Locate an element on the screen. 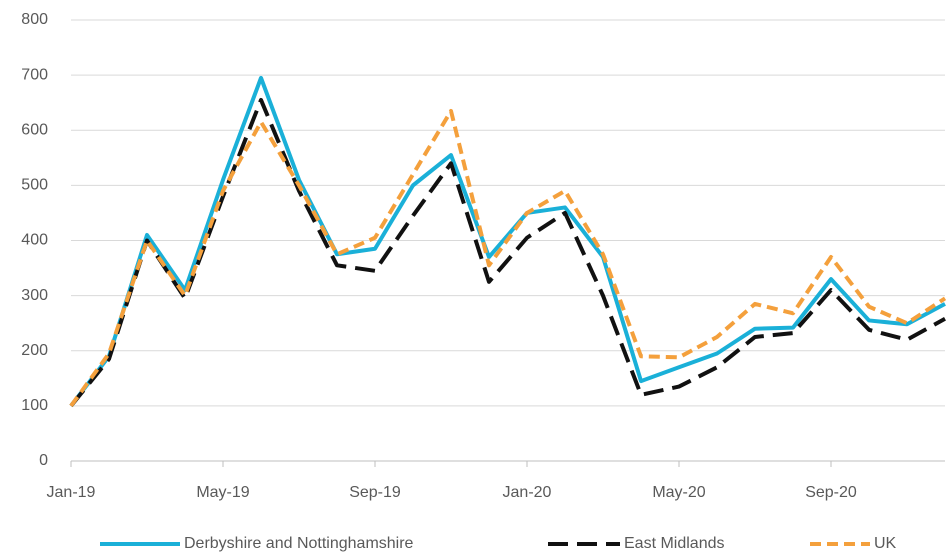 Image resolution: width=946 pixels, height=558 pixels. legend-label: East Midlands is located at coordinates (674, 543).